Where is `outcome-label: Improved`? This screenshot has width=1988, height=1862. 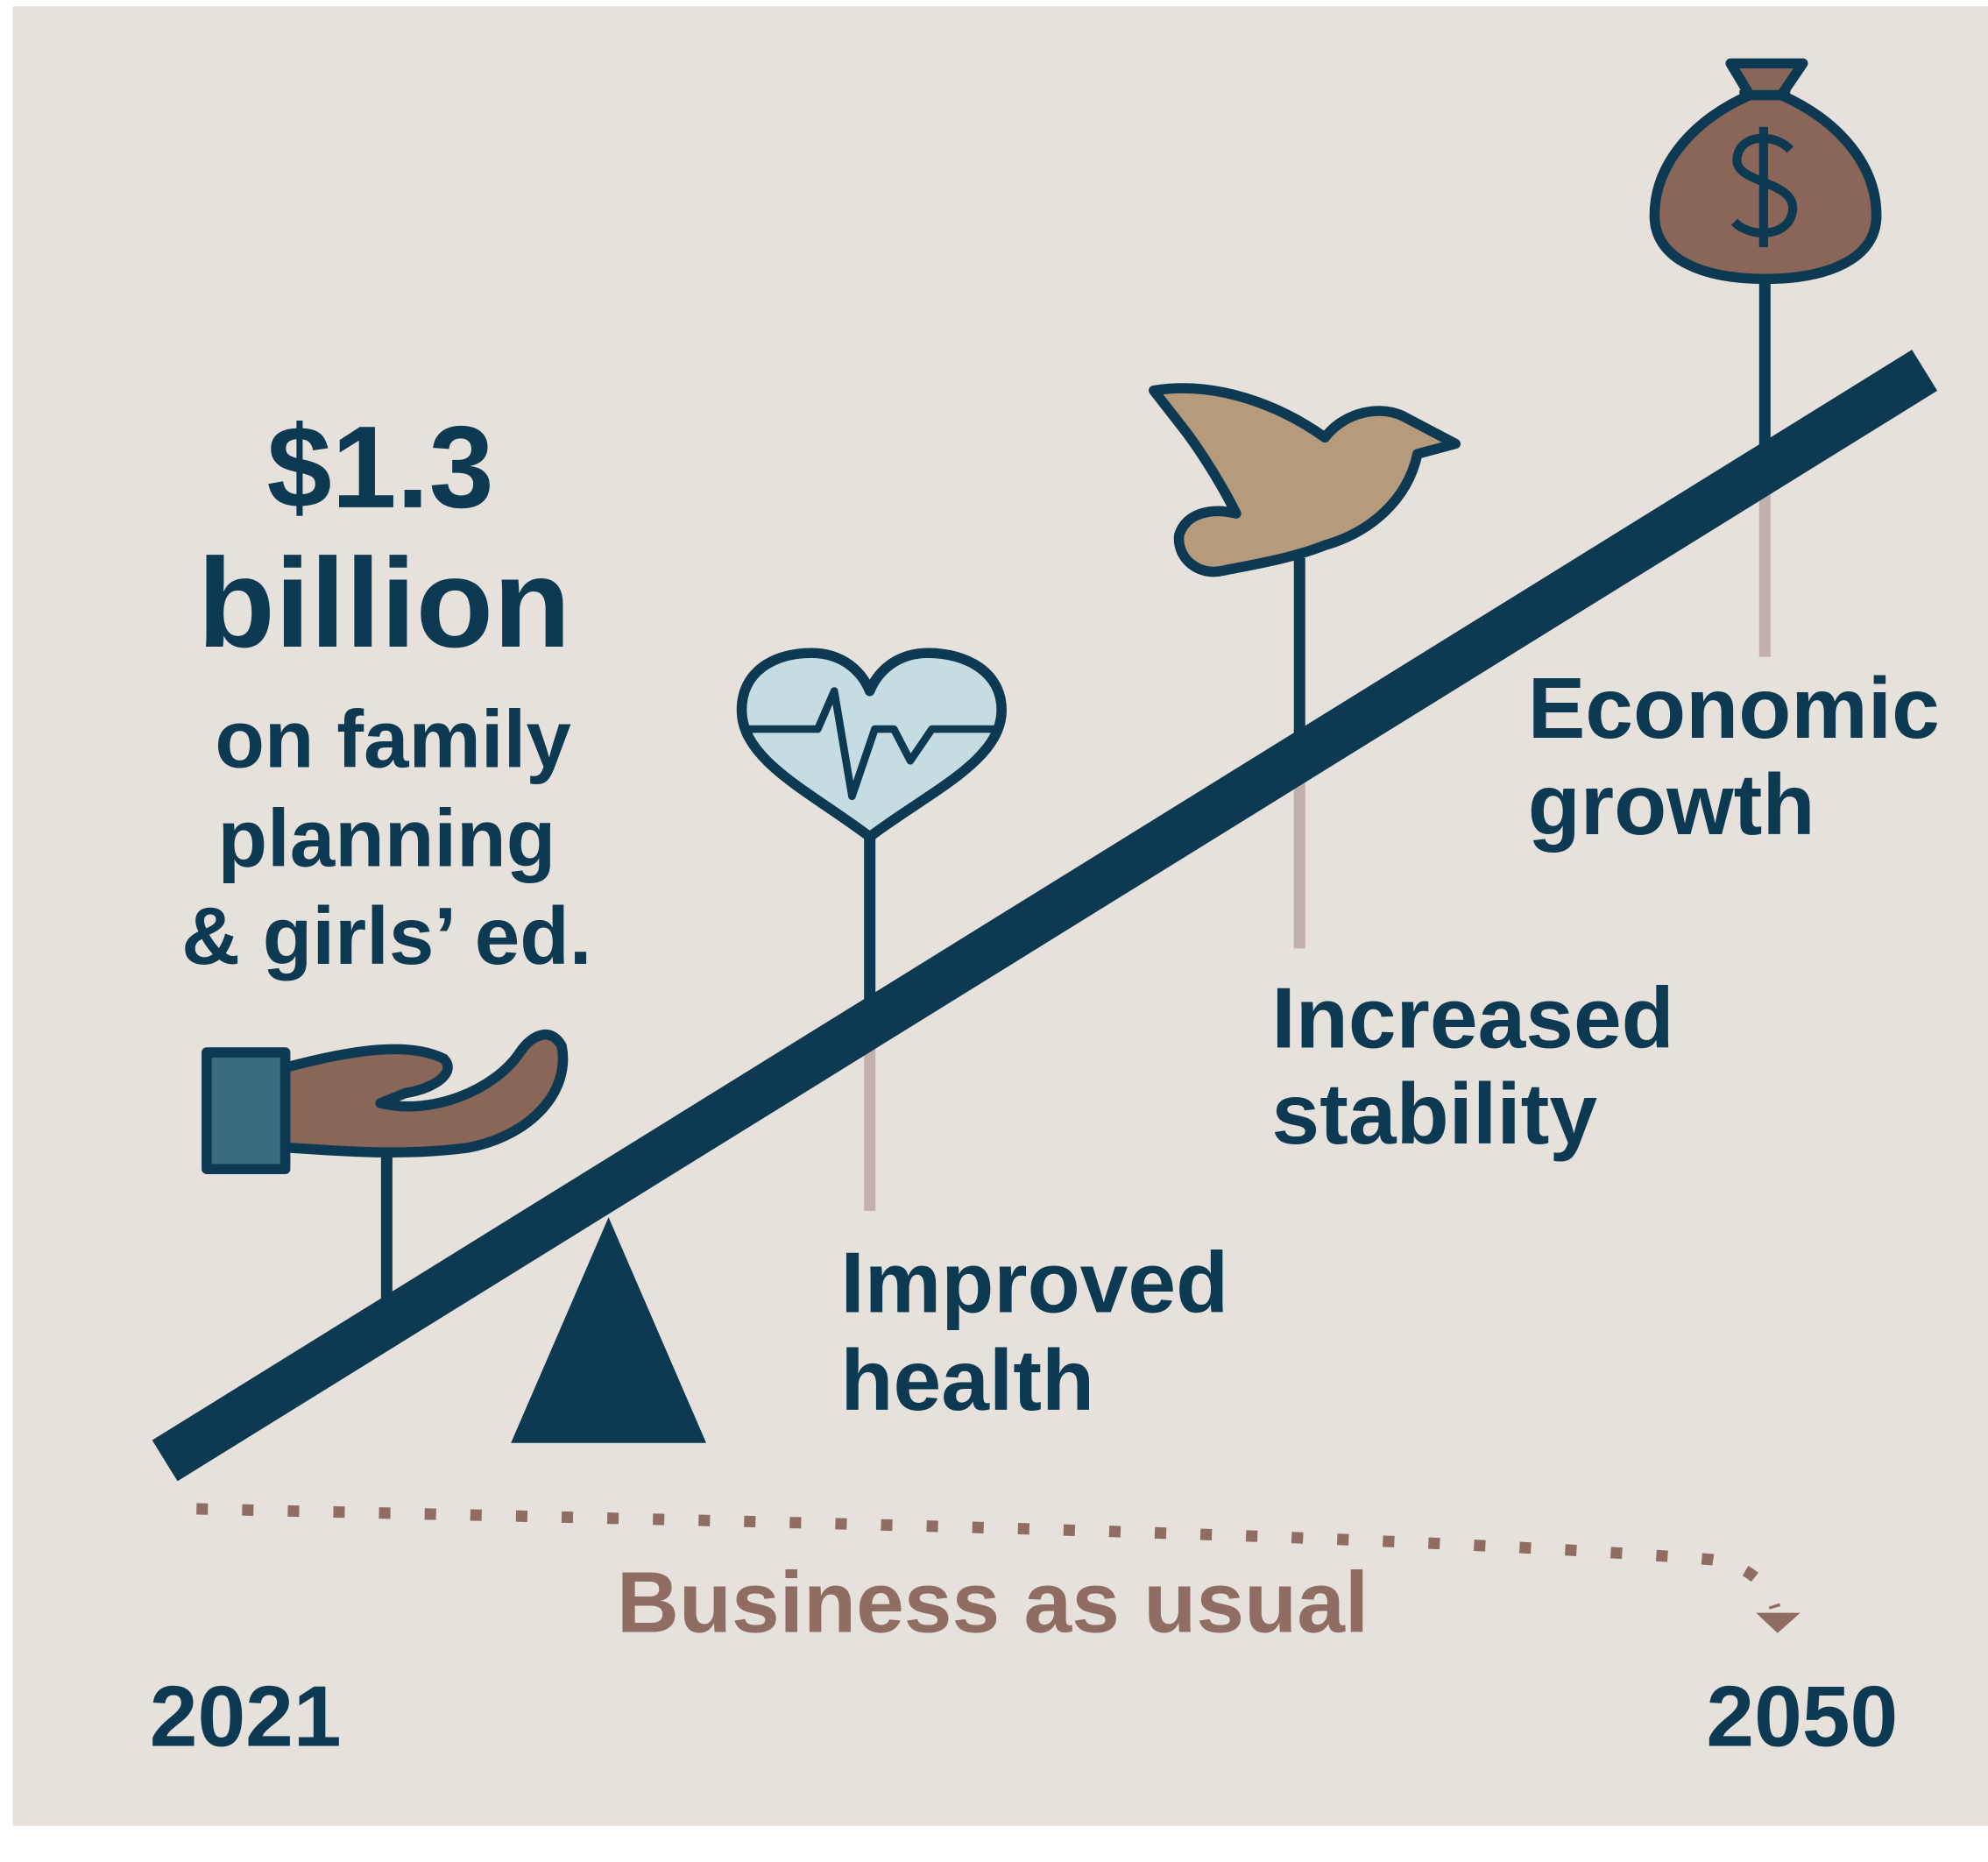
outcome-label: Improved is located at coordinates (1034, 1283).